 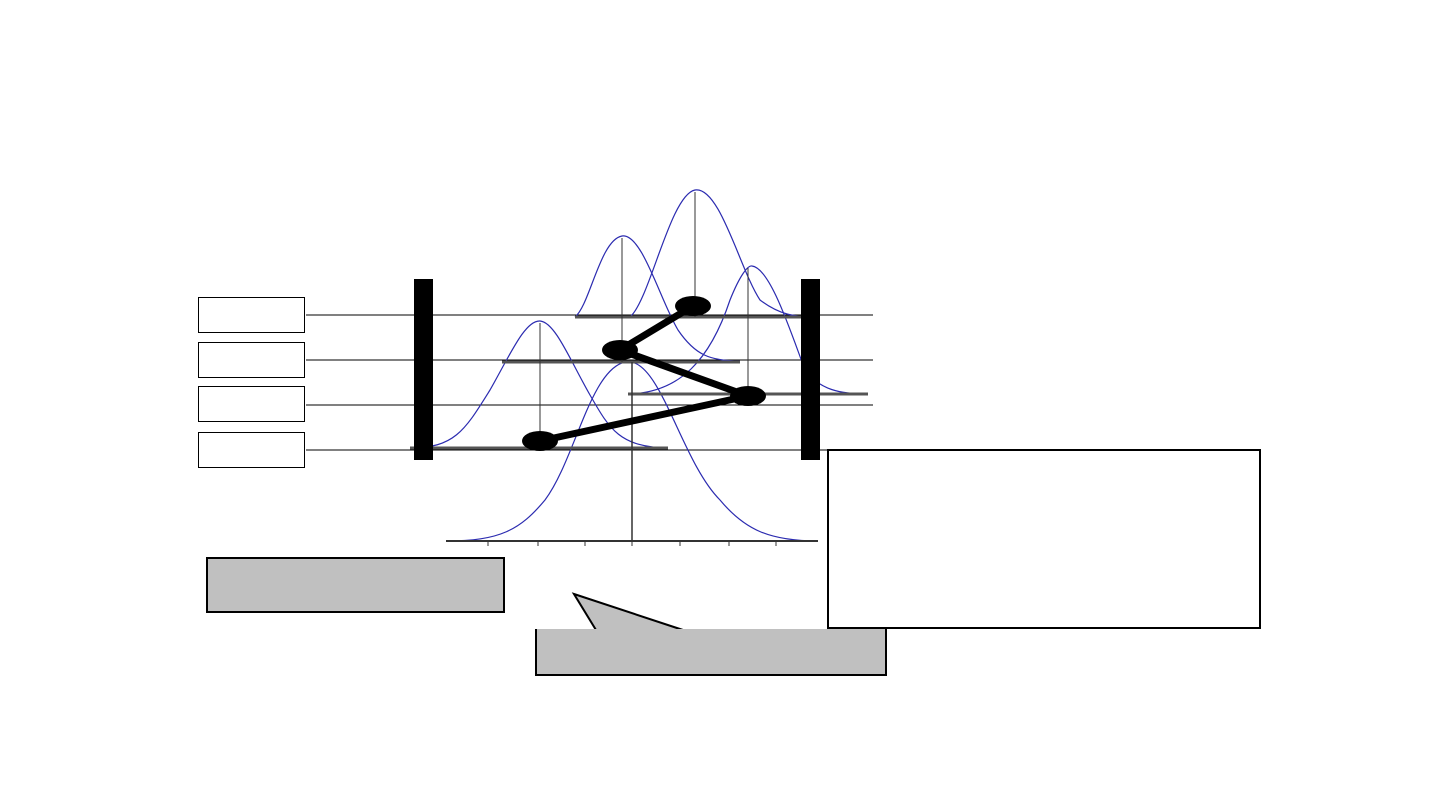 I want to click on distribution-curve-middle, so click(x=657, y=298).